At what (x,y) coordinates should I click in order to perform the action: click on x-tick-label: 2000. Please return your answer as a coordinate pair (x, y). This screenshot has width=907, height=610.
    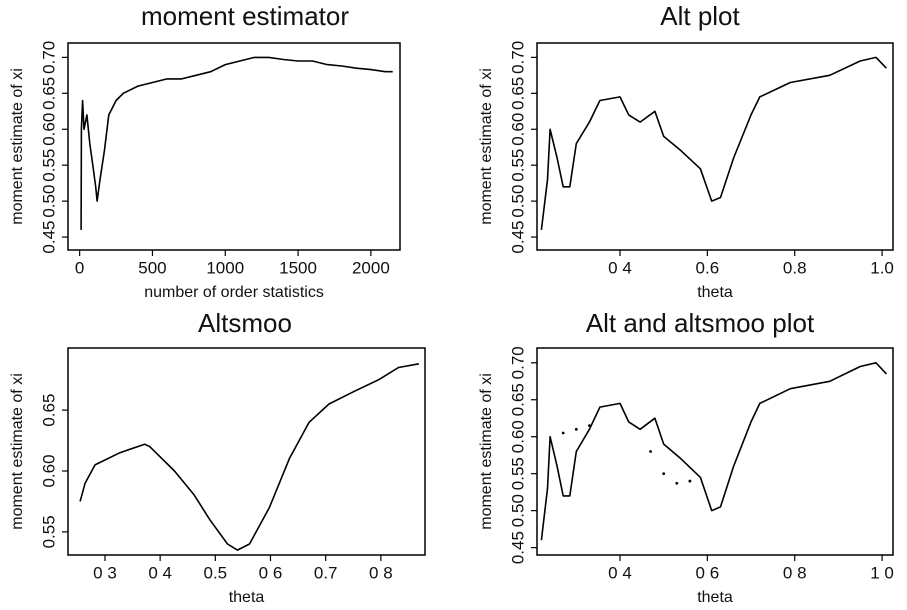
    Looking at the image, I should click on (371, 267).